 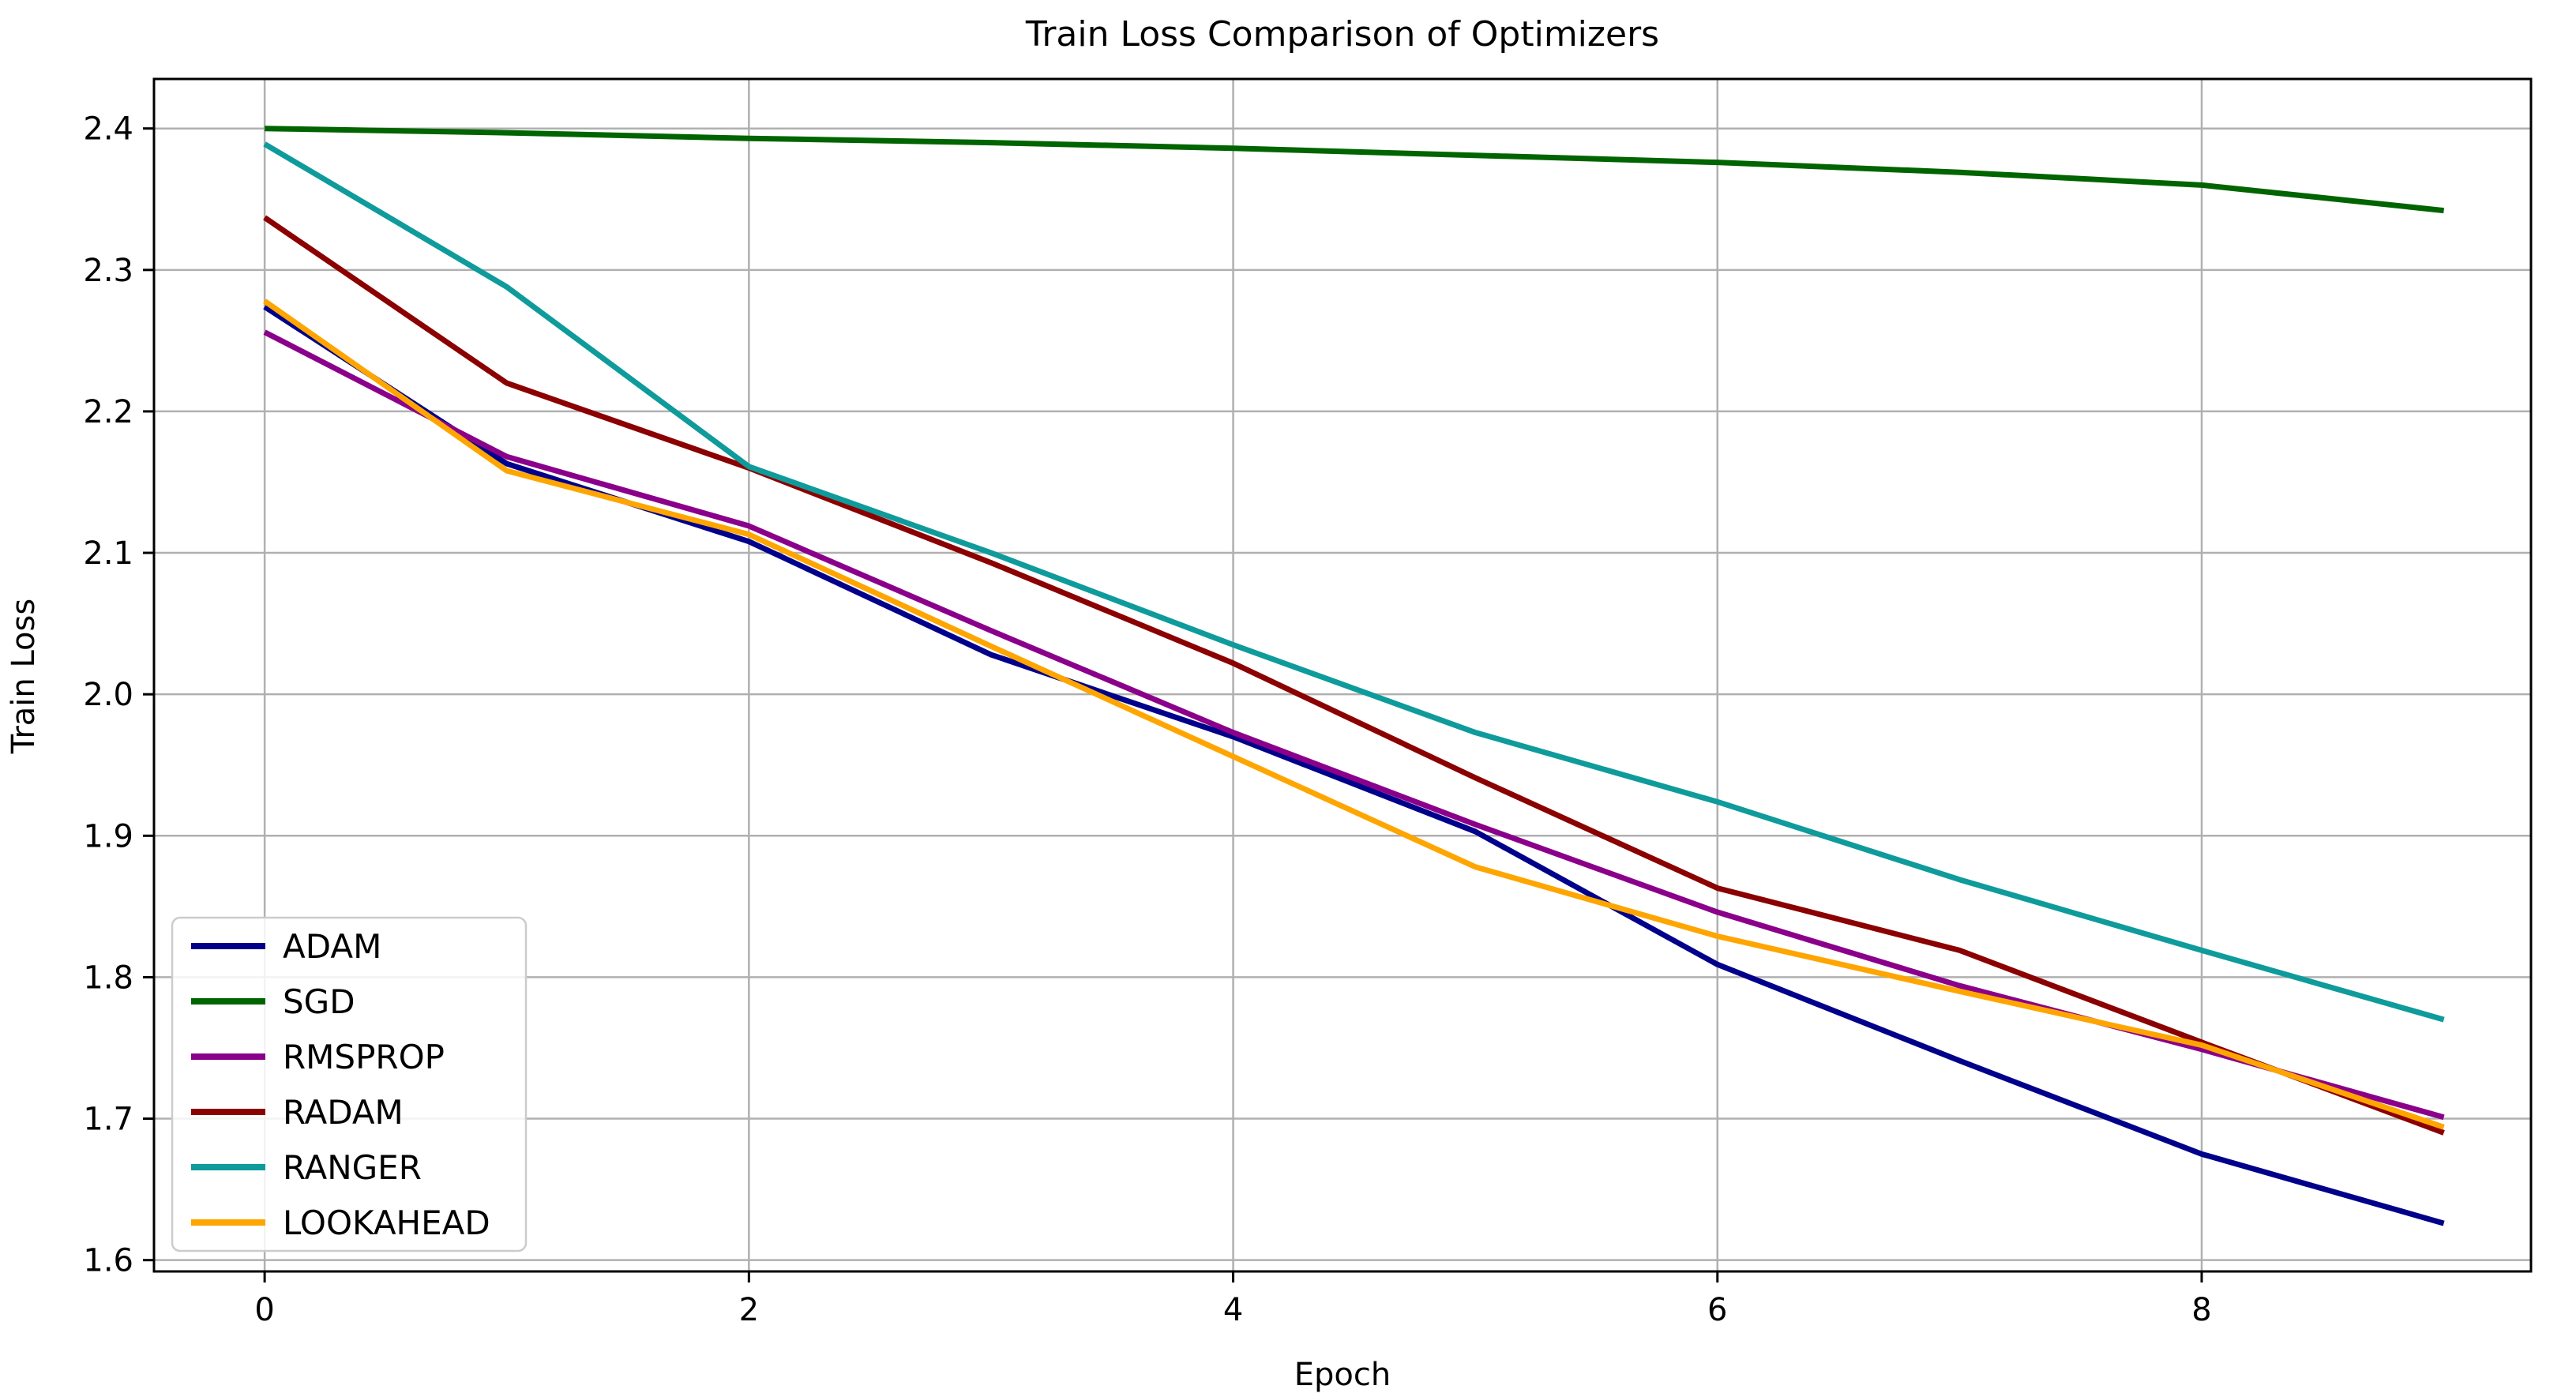 What do you see at coordinates (108, 1261) in the screenshot?
I see `y-tick-label-1.6: 1.6` at bounding box center [108, 1261].